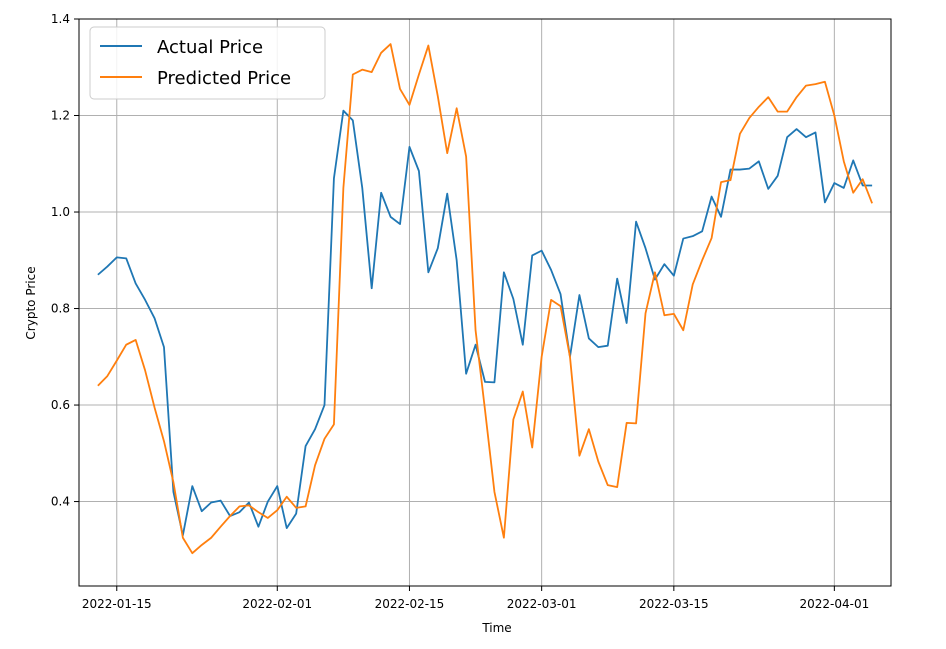  I want to click on y-tick-label: 0.8, so click(60, 309).